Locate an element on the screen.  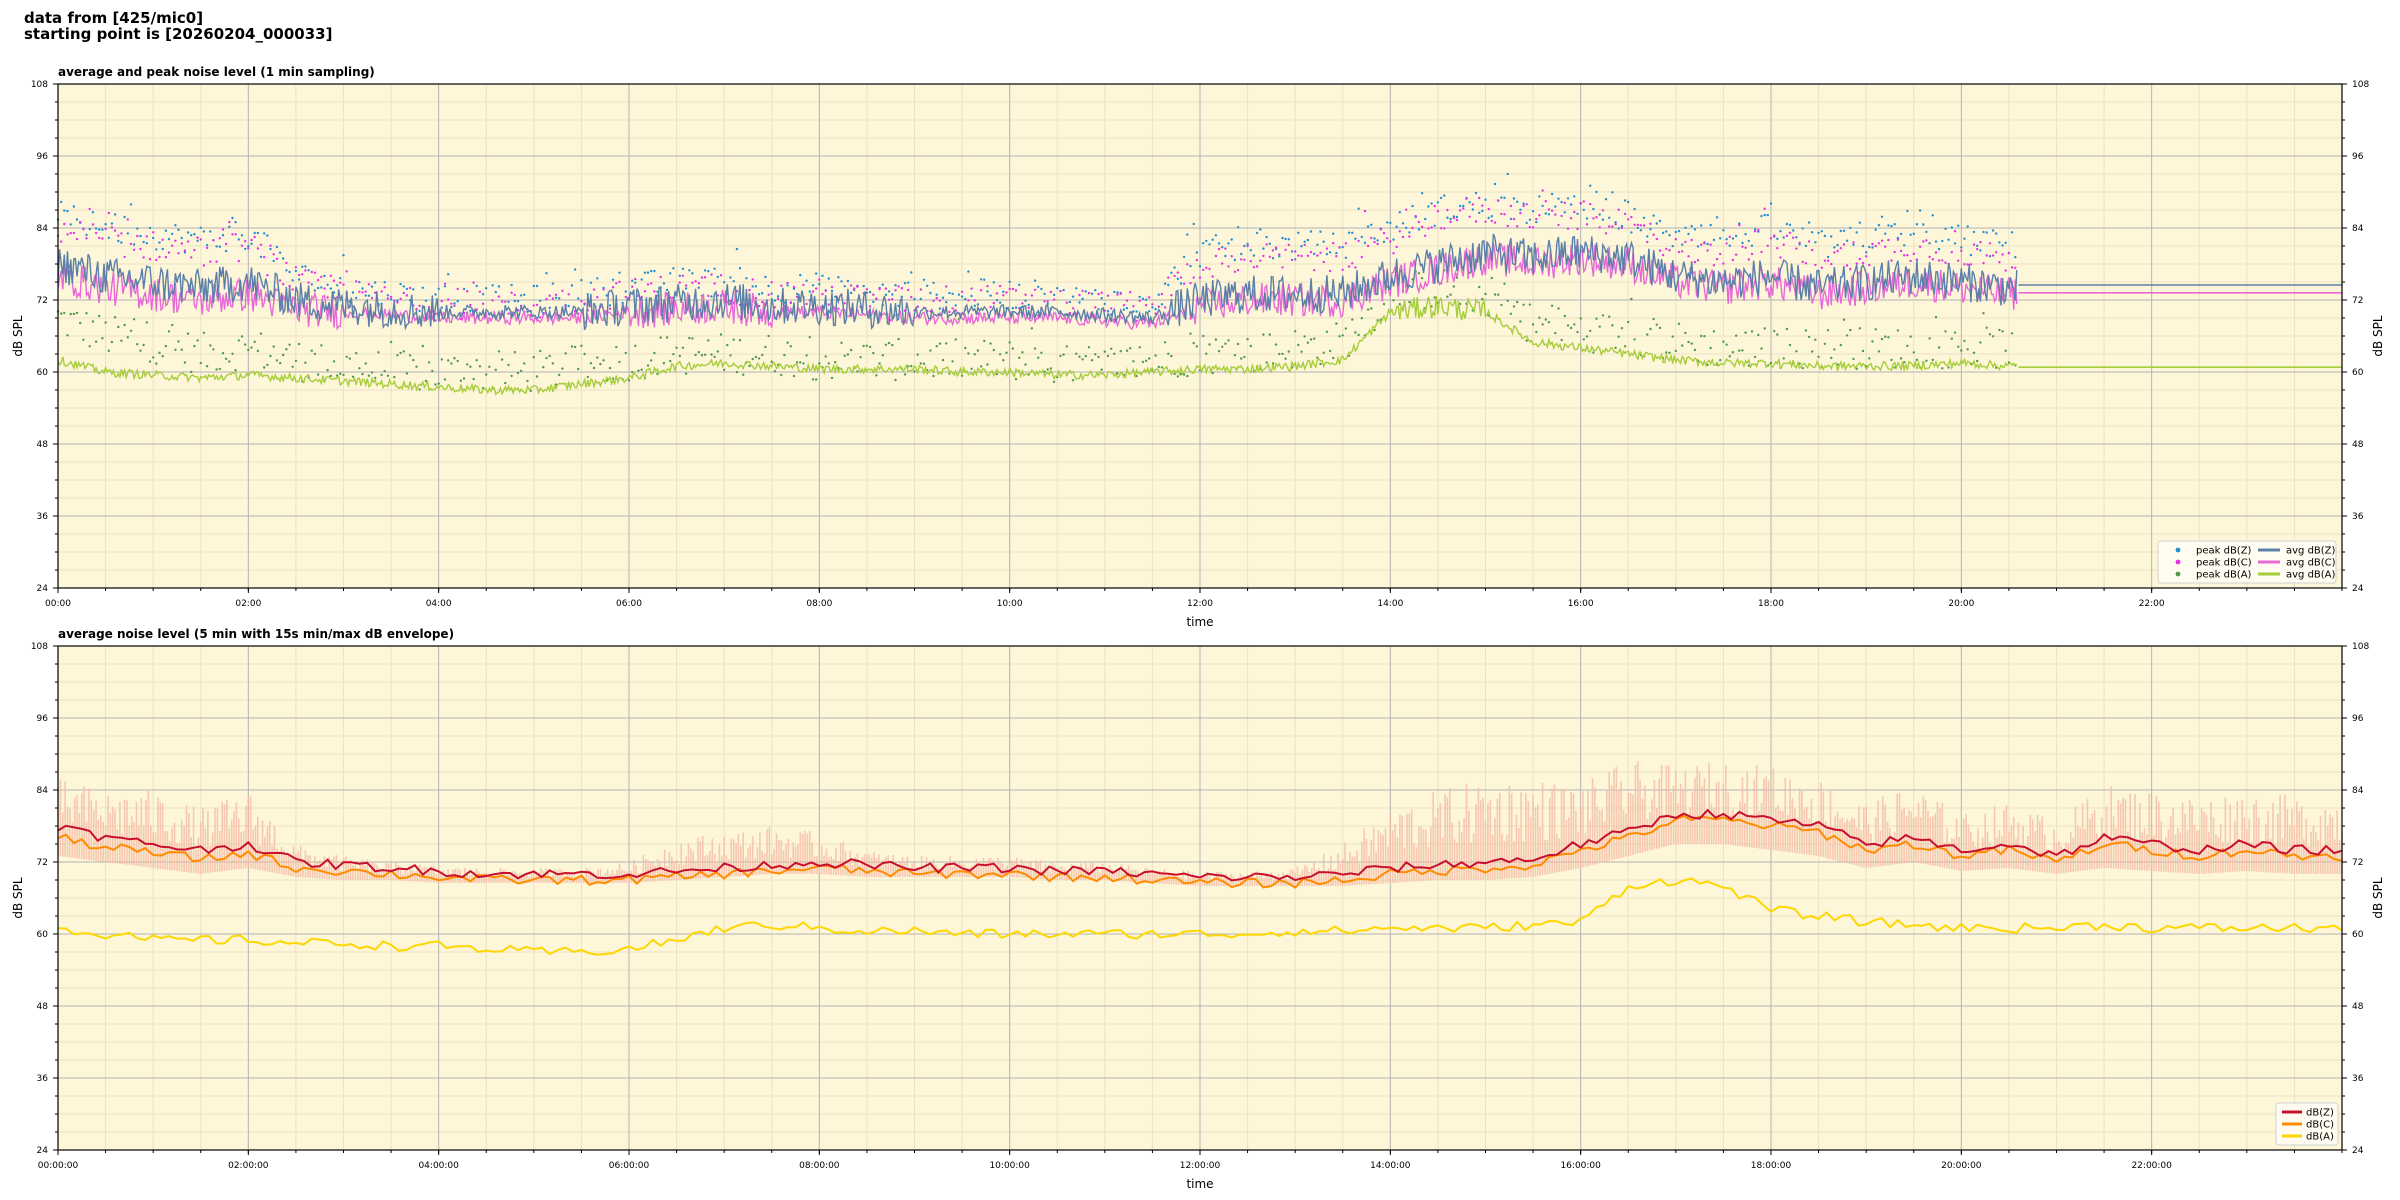
y-tick-label-right: 36 is located at coordinates (2358, 1079).